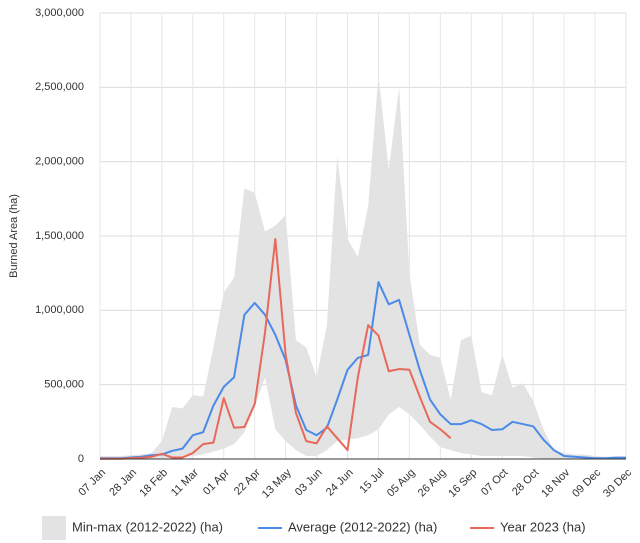 The image size is (640, 543). I want to click on x-tick-label: 18 Nov, so click(555, 482).